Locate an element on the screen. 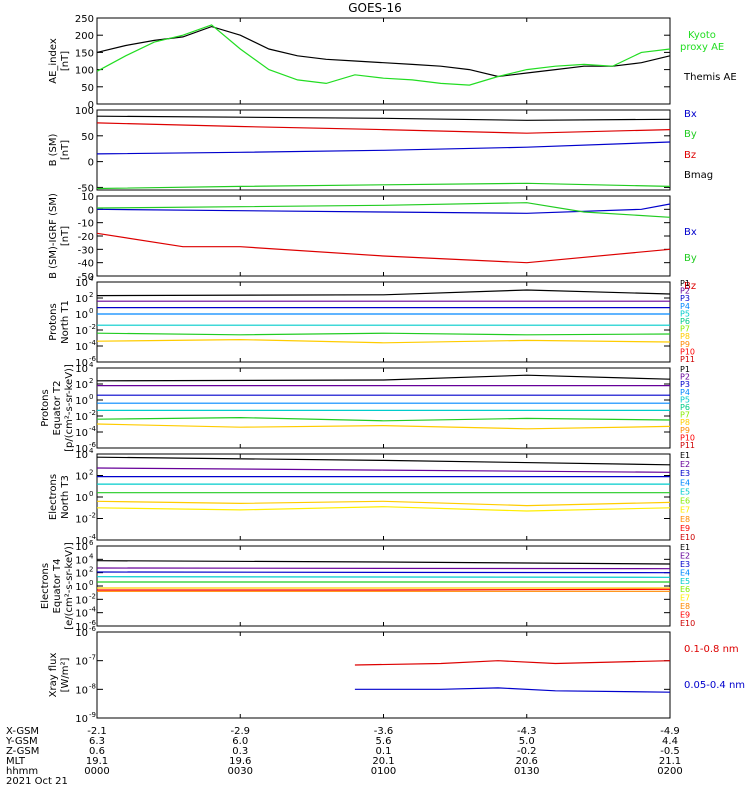 This screenshot has height=800, width=750. legend-entry: By is located at coordinates (690, 258).